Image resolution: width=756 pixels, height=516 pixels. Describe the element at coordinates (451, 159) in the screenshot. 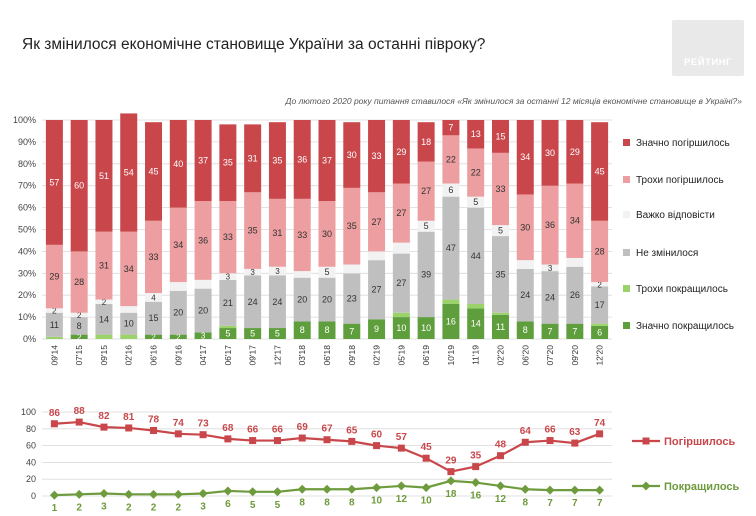

I see `data-label: 22` at that location.